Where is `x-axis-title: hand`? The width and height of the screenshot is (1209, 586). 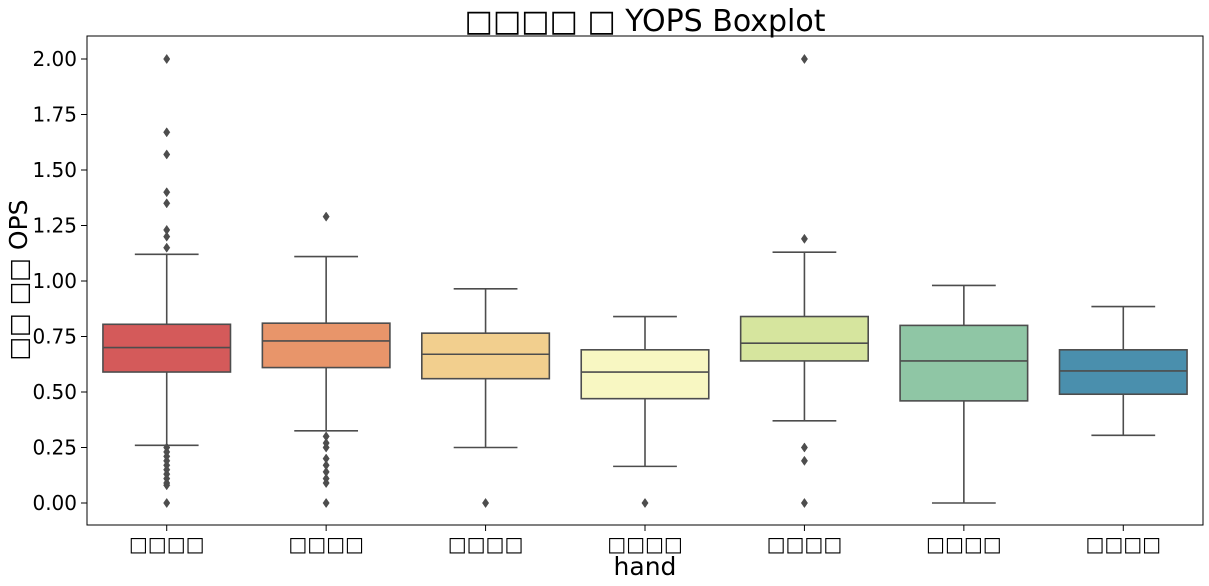
x-axis-title: hand is located at coordinates (645, 566).